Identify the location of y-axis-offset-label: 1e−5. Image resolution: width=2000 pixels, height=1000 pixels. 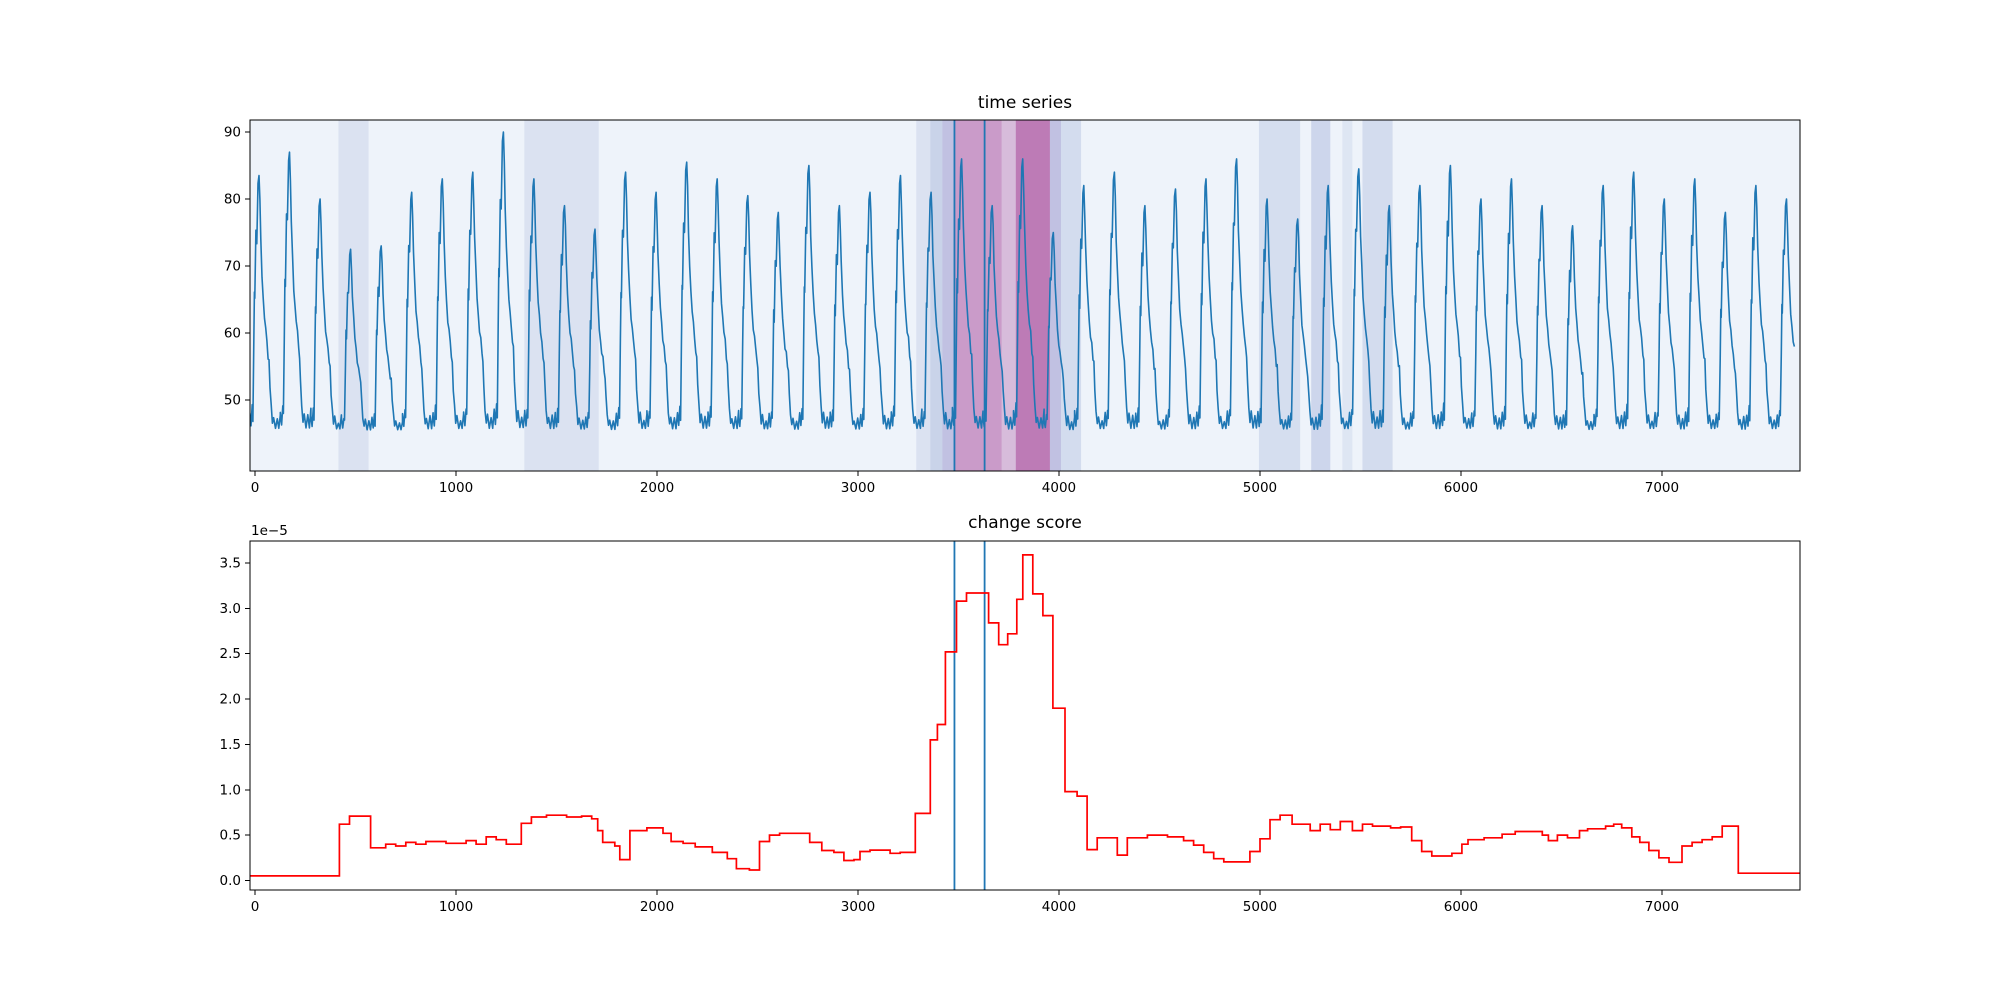
(269, 531).